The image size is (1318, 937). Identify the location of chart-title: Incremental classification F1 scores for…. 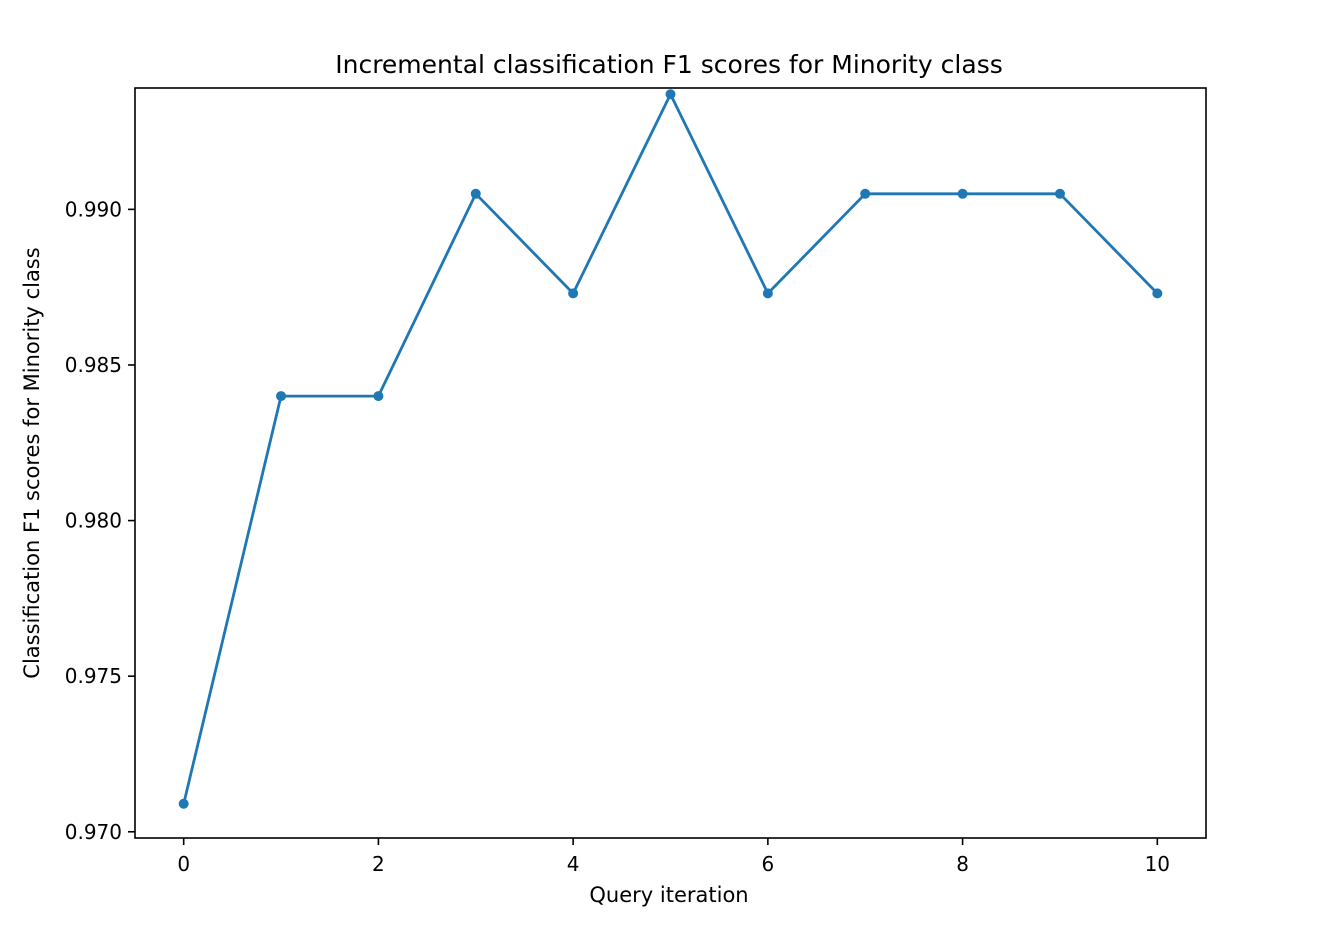
(669, 64).